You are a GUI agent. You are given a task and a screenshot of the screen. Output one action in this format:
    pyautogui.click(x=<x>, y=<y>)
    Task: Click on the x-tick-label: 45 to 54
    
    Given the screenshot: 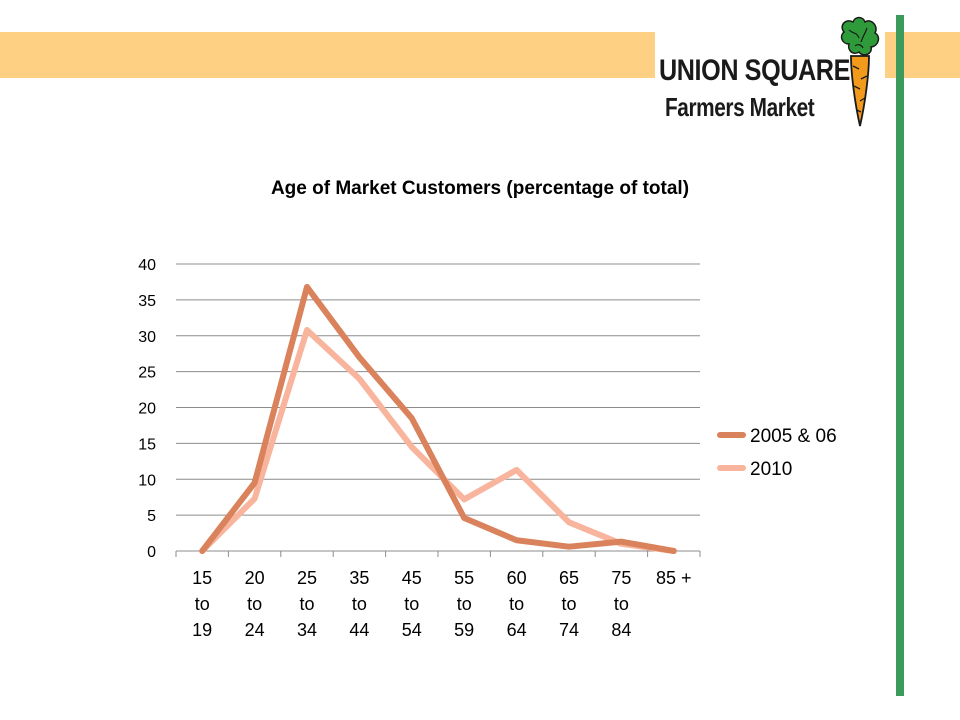 What is the action you would take?
    pyautogui.click(x=412, y=604)
    